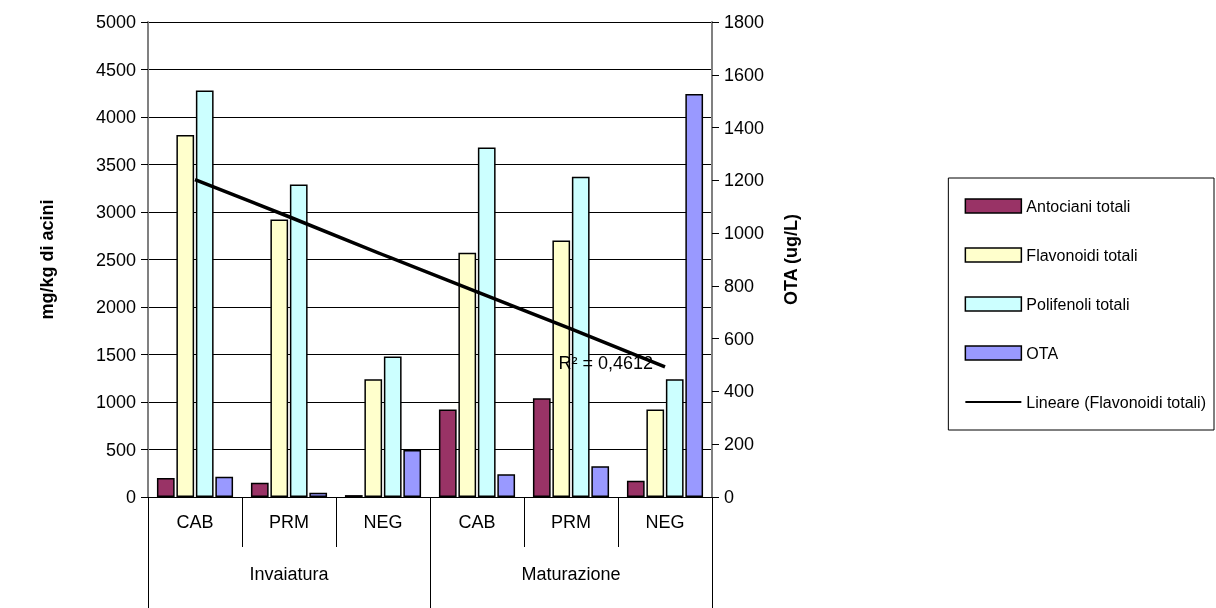 The height and width of the screenshot is (608, 1216). What do you see at coordinates (791, 259) in the screenshot?
I see `y2-axis-title: OTA (ug/L)` at bounding box center [791, 259].